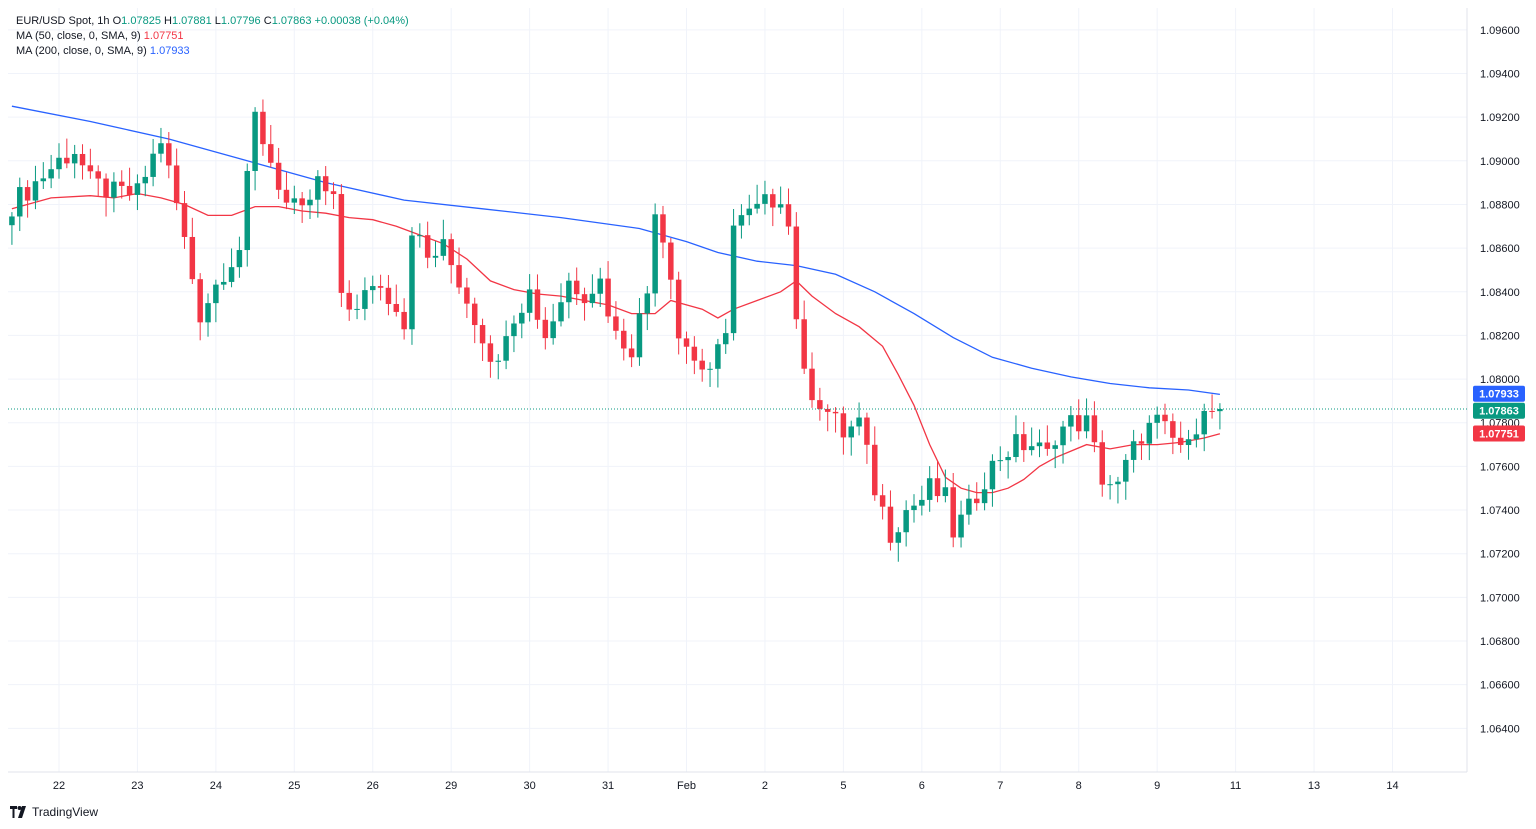 Image resolution: width=1536 pixels, height=829 pixels. What do you see at coordinates (117, 21) in the screenshot?
I see `open-label: O` at bounding box center [117, 21].